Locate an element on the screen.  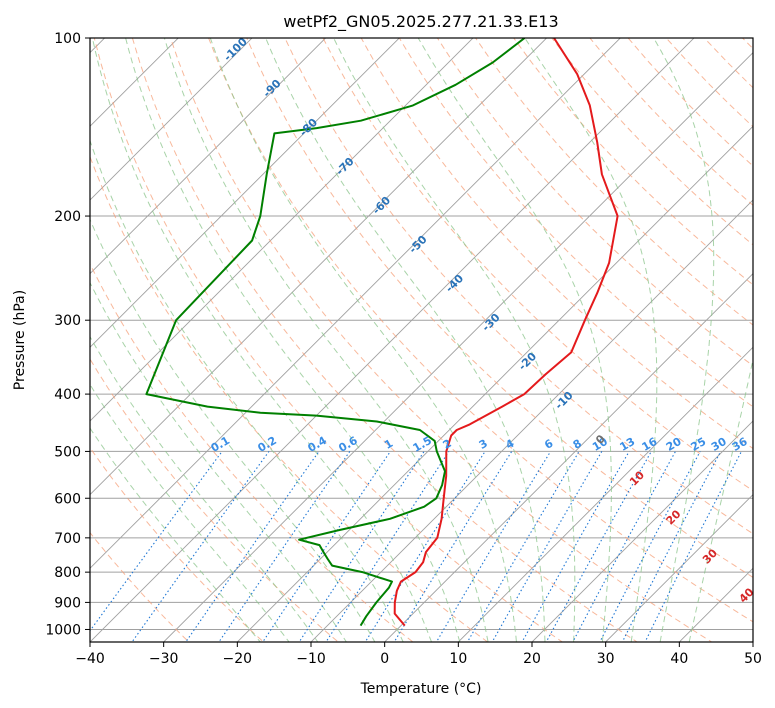
x-tick-label: −20 is located at coordinates (238, 659).